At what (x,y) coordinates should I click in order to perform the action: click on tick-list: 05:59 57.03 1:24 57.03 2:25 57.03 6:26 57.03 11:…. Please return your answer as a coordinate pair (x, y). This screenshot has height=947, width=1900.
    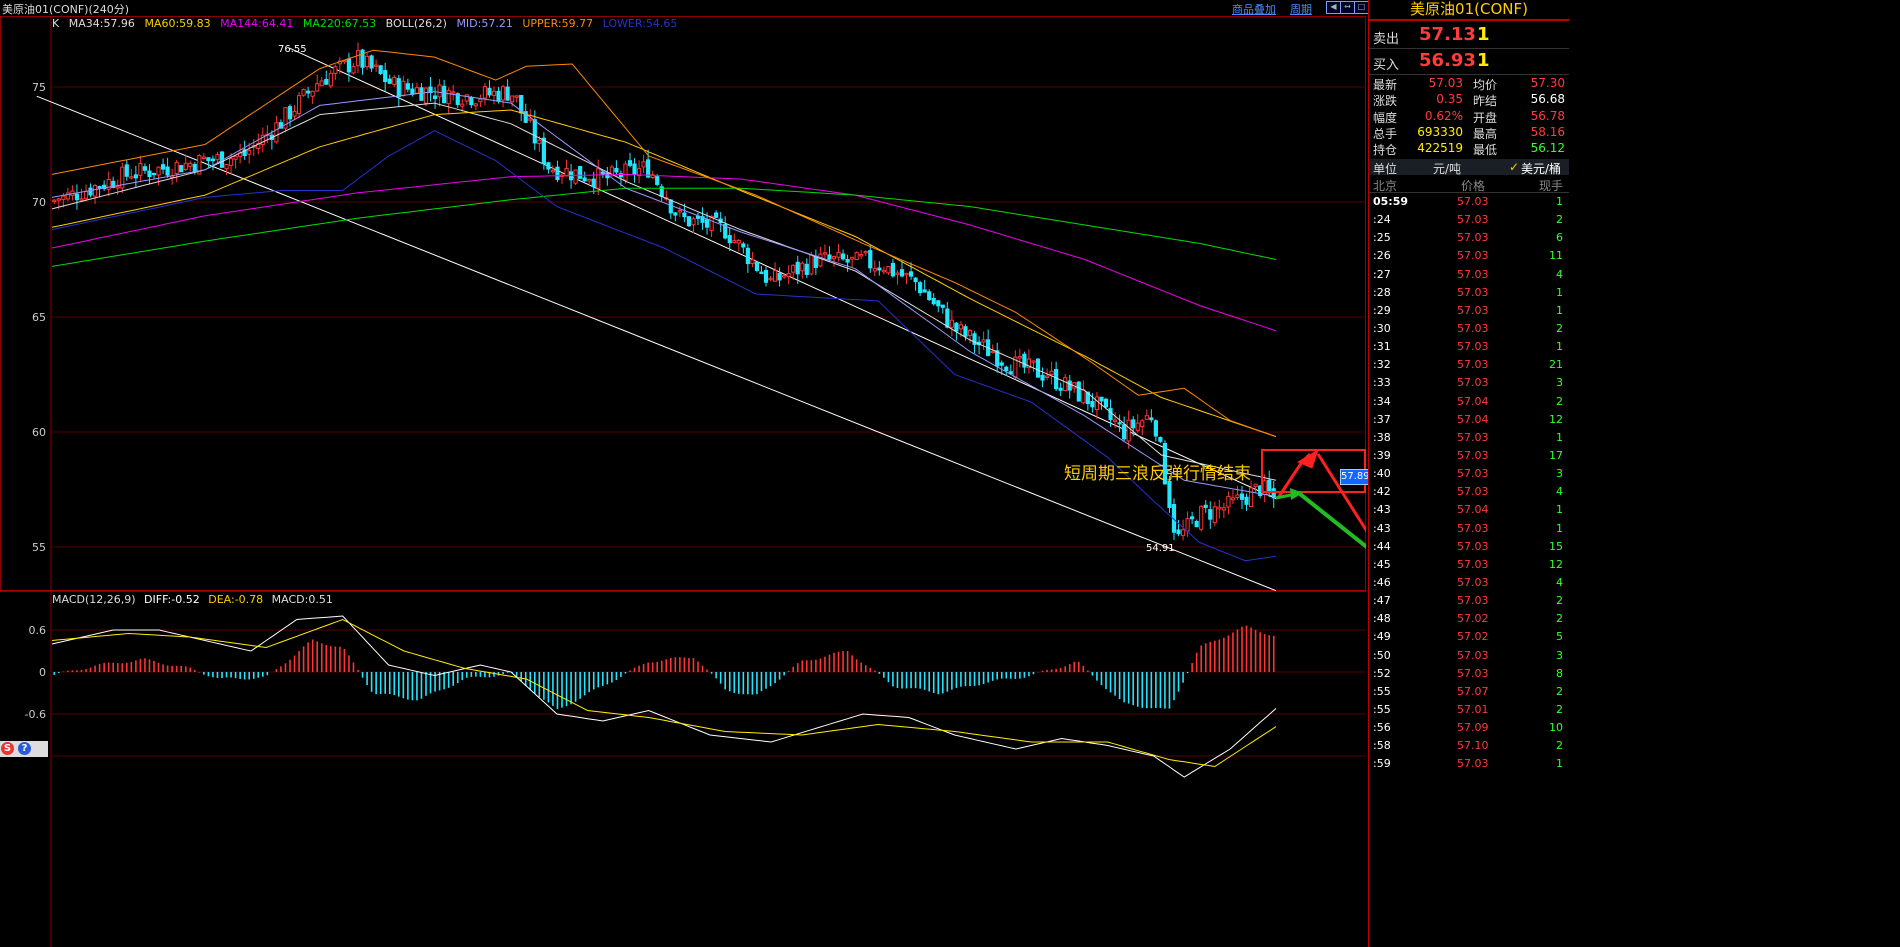
    Looking at the image, I should click on (1469, 483).